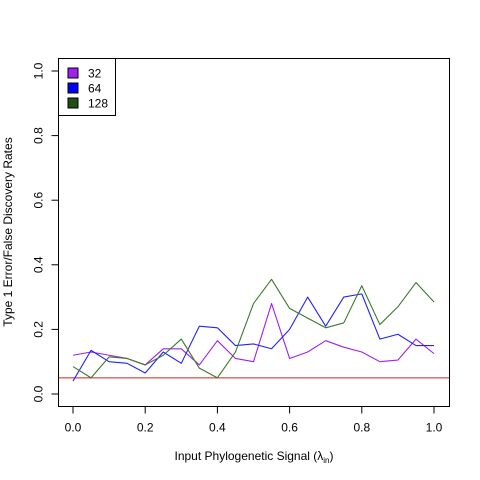  What do you see at coordinates (39, 70) in the screenshot?
I see `y-tick-label: 1.0` at bounding box center [39, 70].